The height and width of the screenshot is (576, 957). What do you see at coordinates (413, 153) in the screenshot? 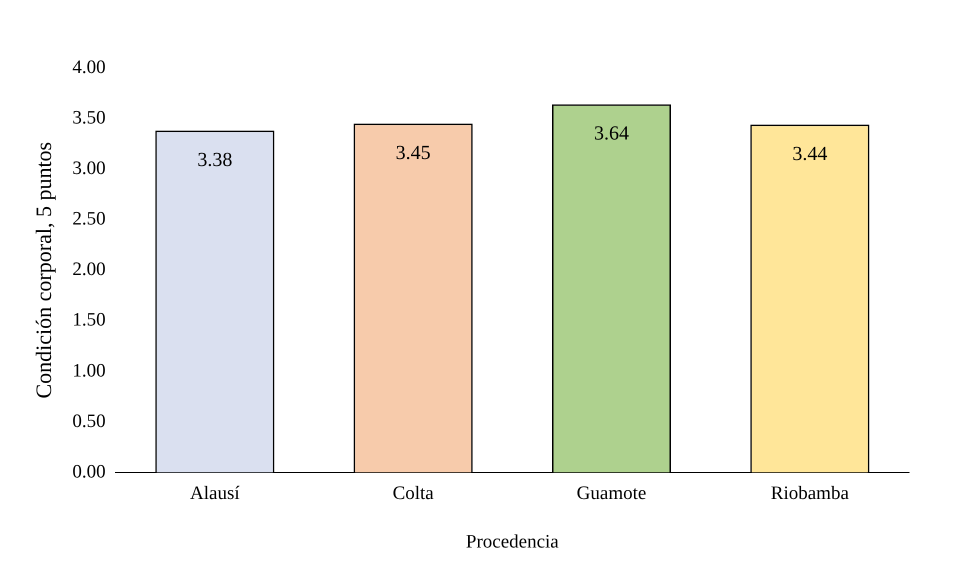
I see `data-label: 3.45` at bounding box center [413, 153].